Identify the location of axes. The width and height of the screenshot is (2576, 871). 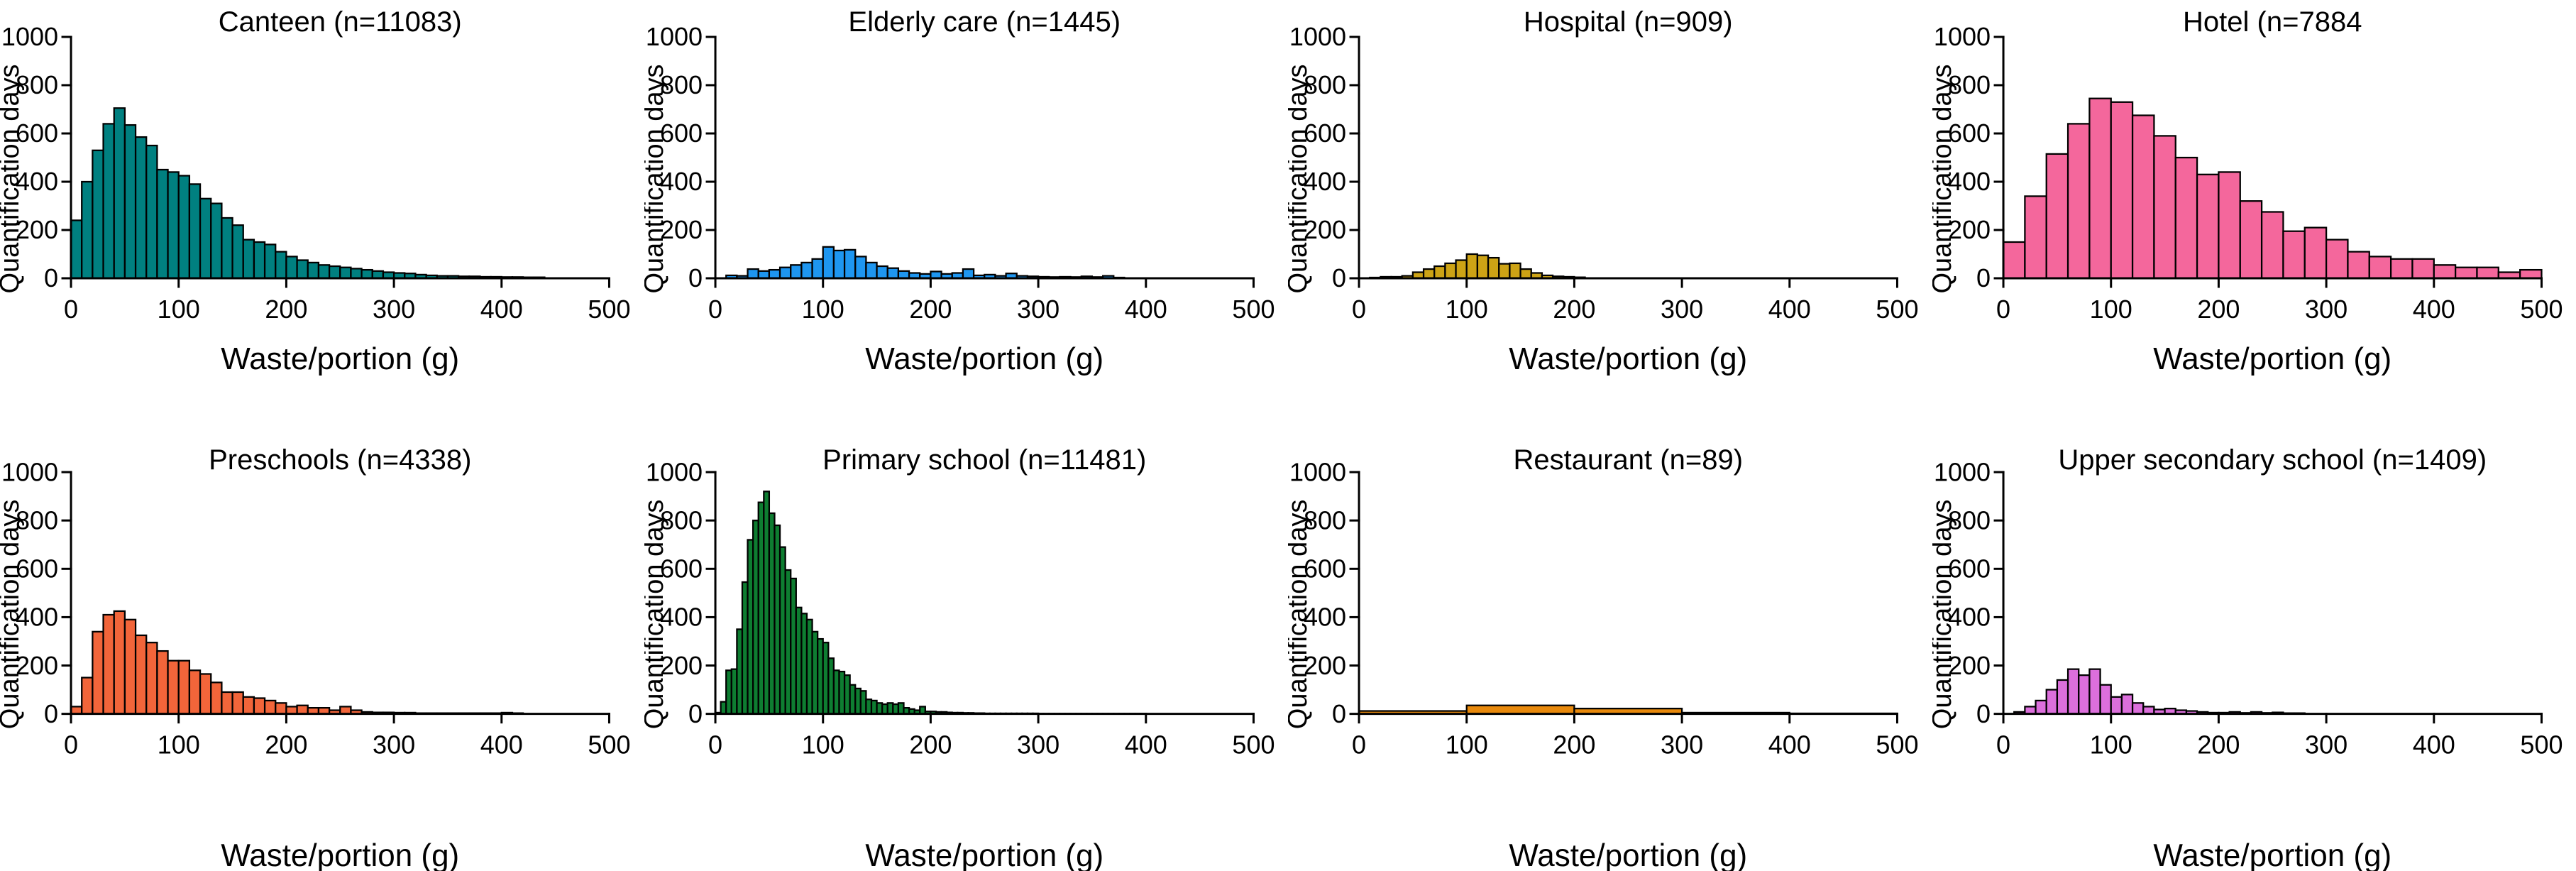
(335, 162).